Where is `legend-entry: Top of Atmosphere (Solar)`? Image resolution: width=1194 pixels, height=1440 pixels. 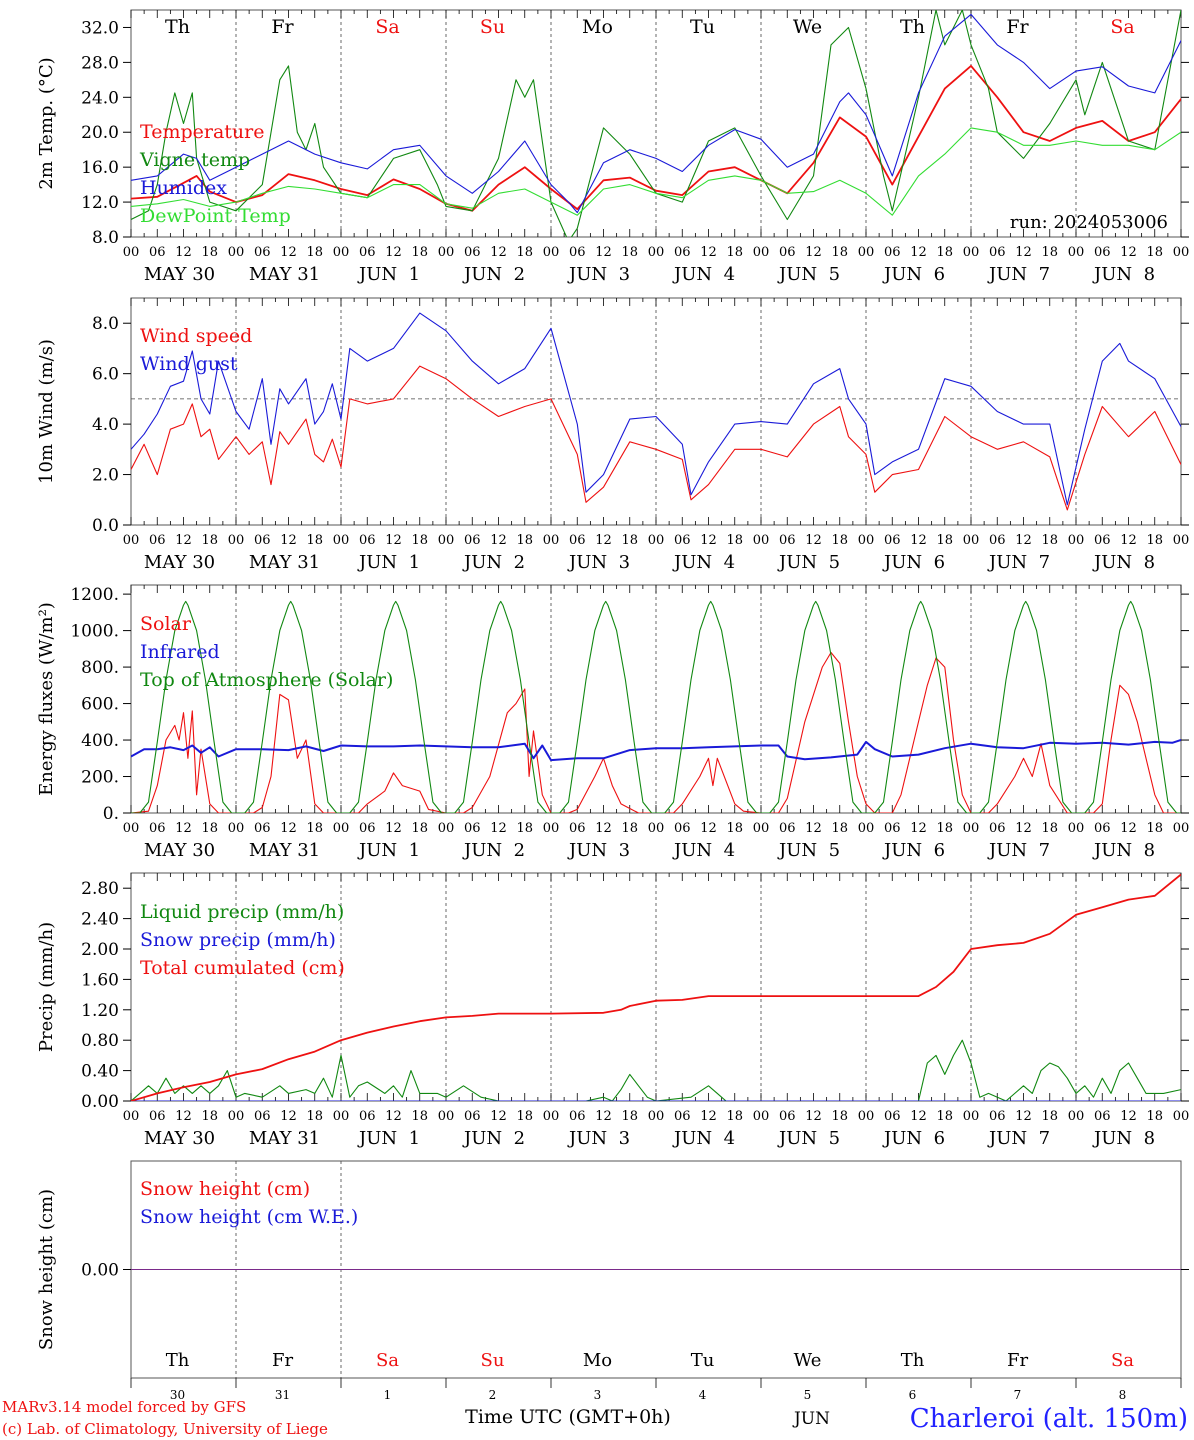 legend-entry: Top of Atmosphere (Solar) is located at coordinates (266, 680).